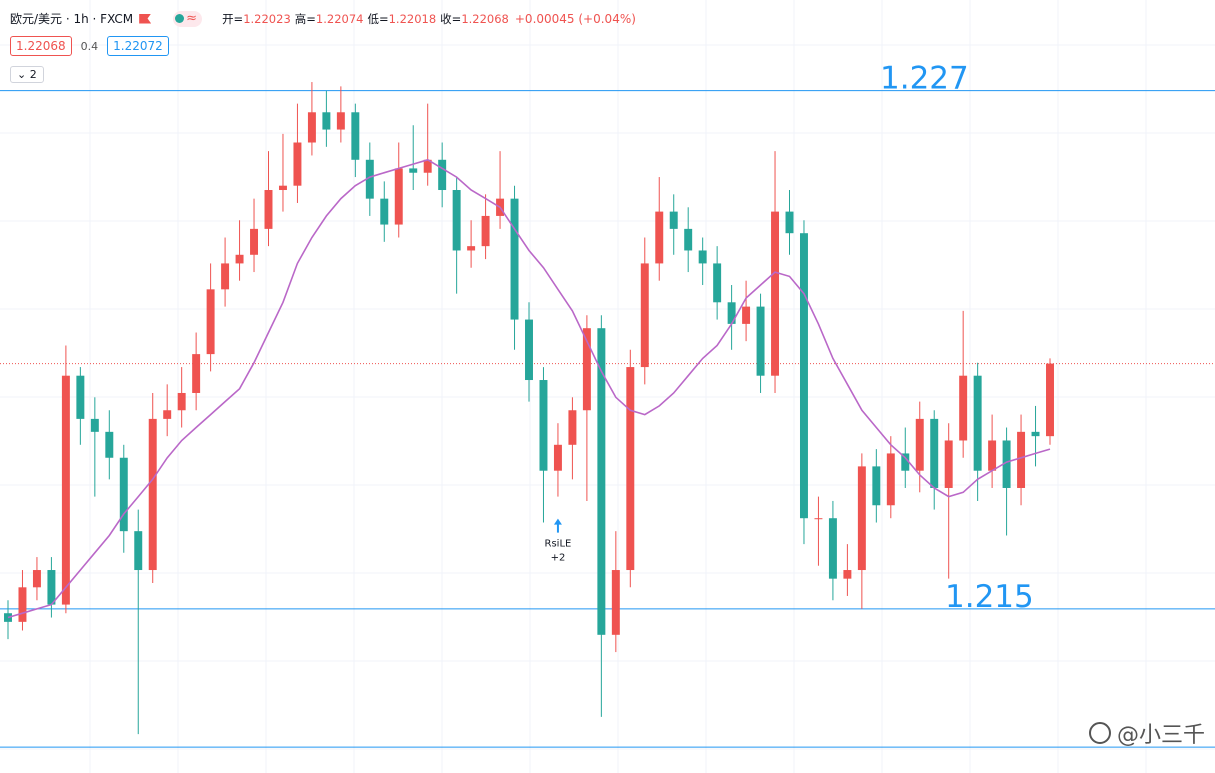 This screenshot has width=1215, height=773. What do you see at coordinates (339, 18) in the screenshot?
I see `ohlc-value: 1.22074` at bounding box center [339, 18].